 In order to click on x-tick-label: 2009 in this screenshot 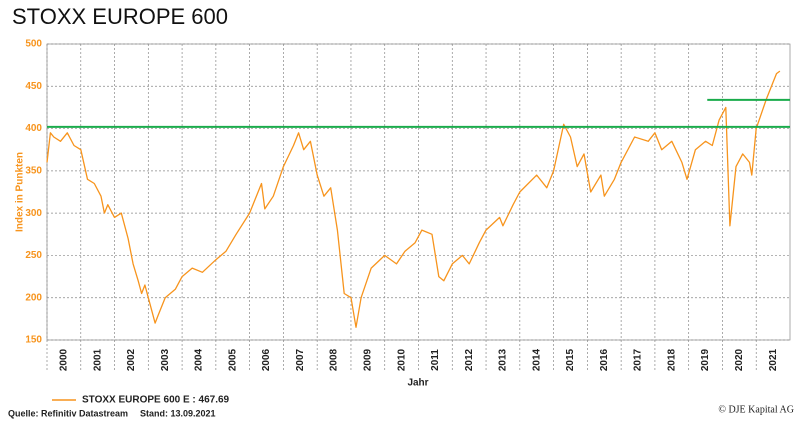, I will do `click(367, 359)`.